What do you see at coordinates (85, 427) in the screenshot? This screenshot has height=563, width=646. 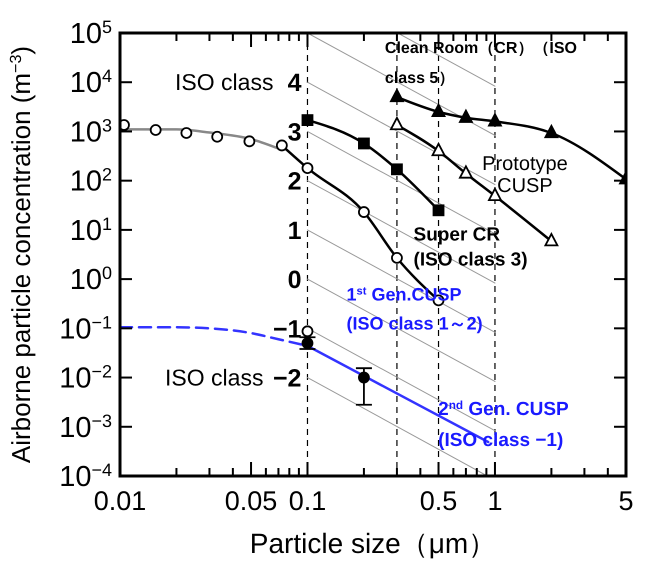 I see `y-tick-label: 10$^{−3}$` at bounding box center [85, 427].